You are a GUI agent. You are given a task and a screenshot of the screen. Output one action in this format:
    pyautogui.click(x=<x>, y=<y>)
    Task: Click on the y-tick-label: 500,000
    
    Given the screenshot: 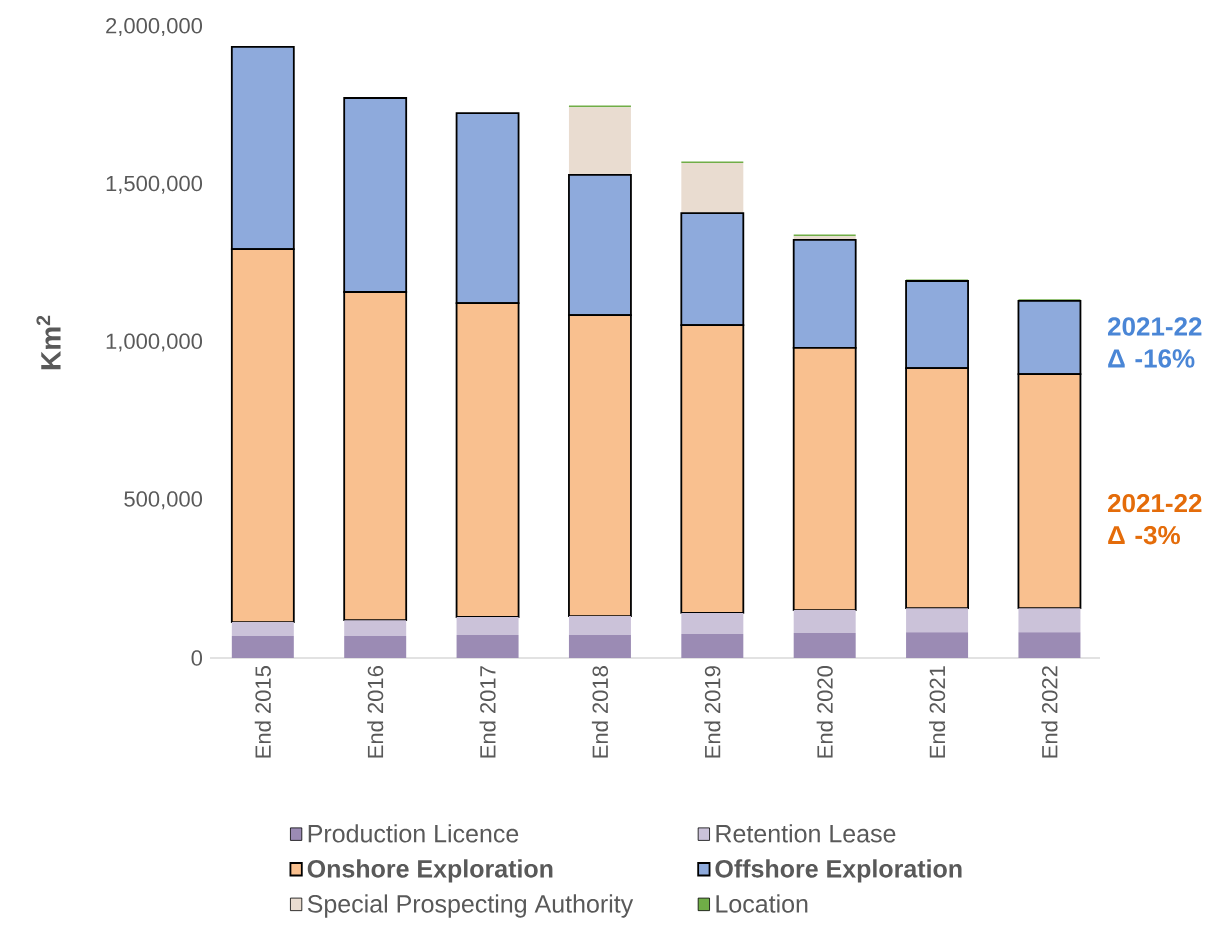 What is the action you would take?
    pyautogui.click(x=163, y=500)
    